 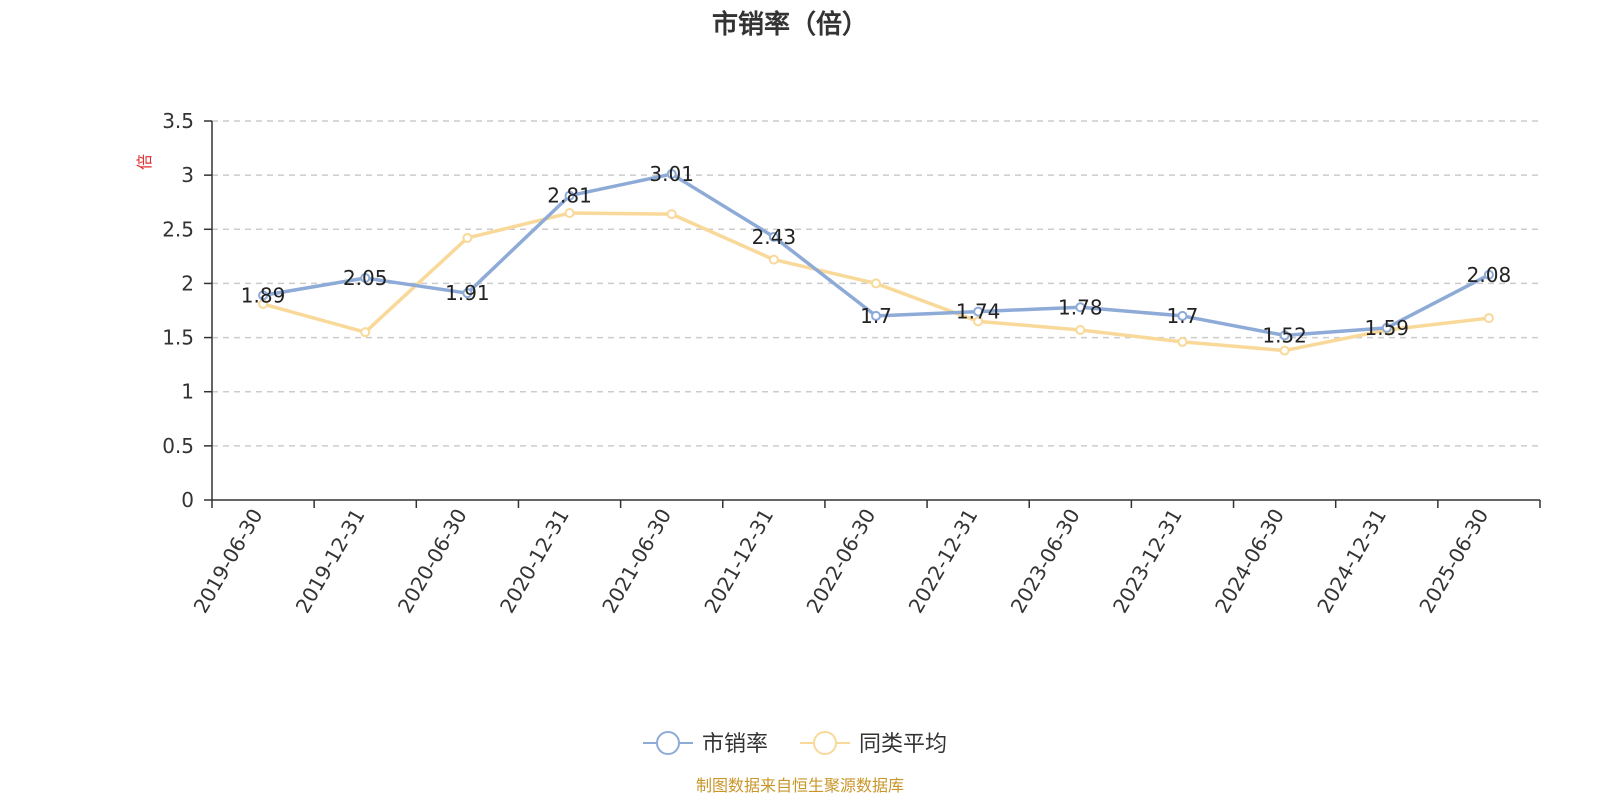 I want to click on data-label: 2.05, so click(x=365, y=278).